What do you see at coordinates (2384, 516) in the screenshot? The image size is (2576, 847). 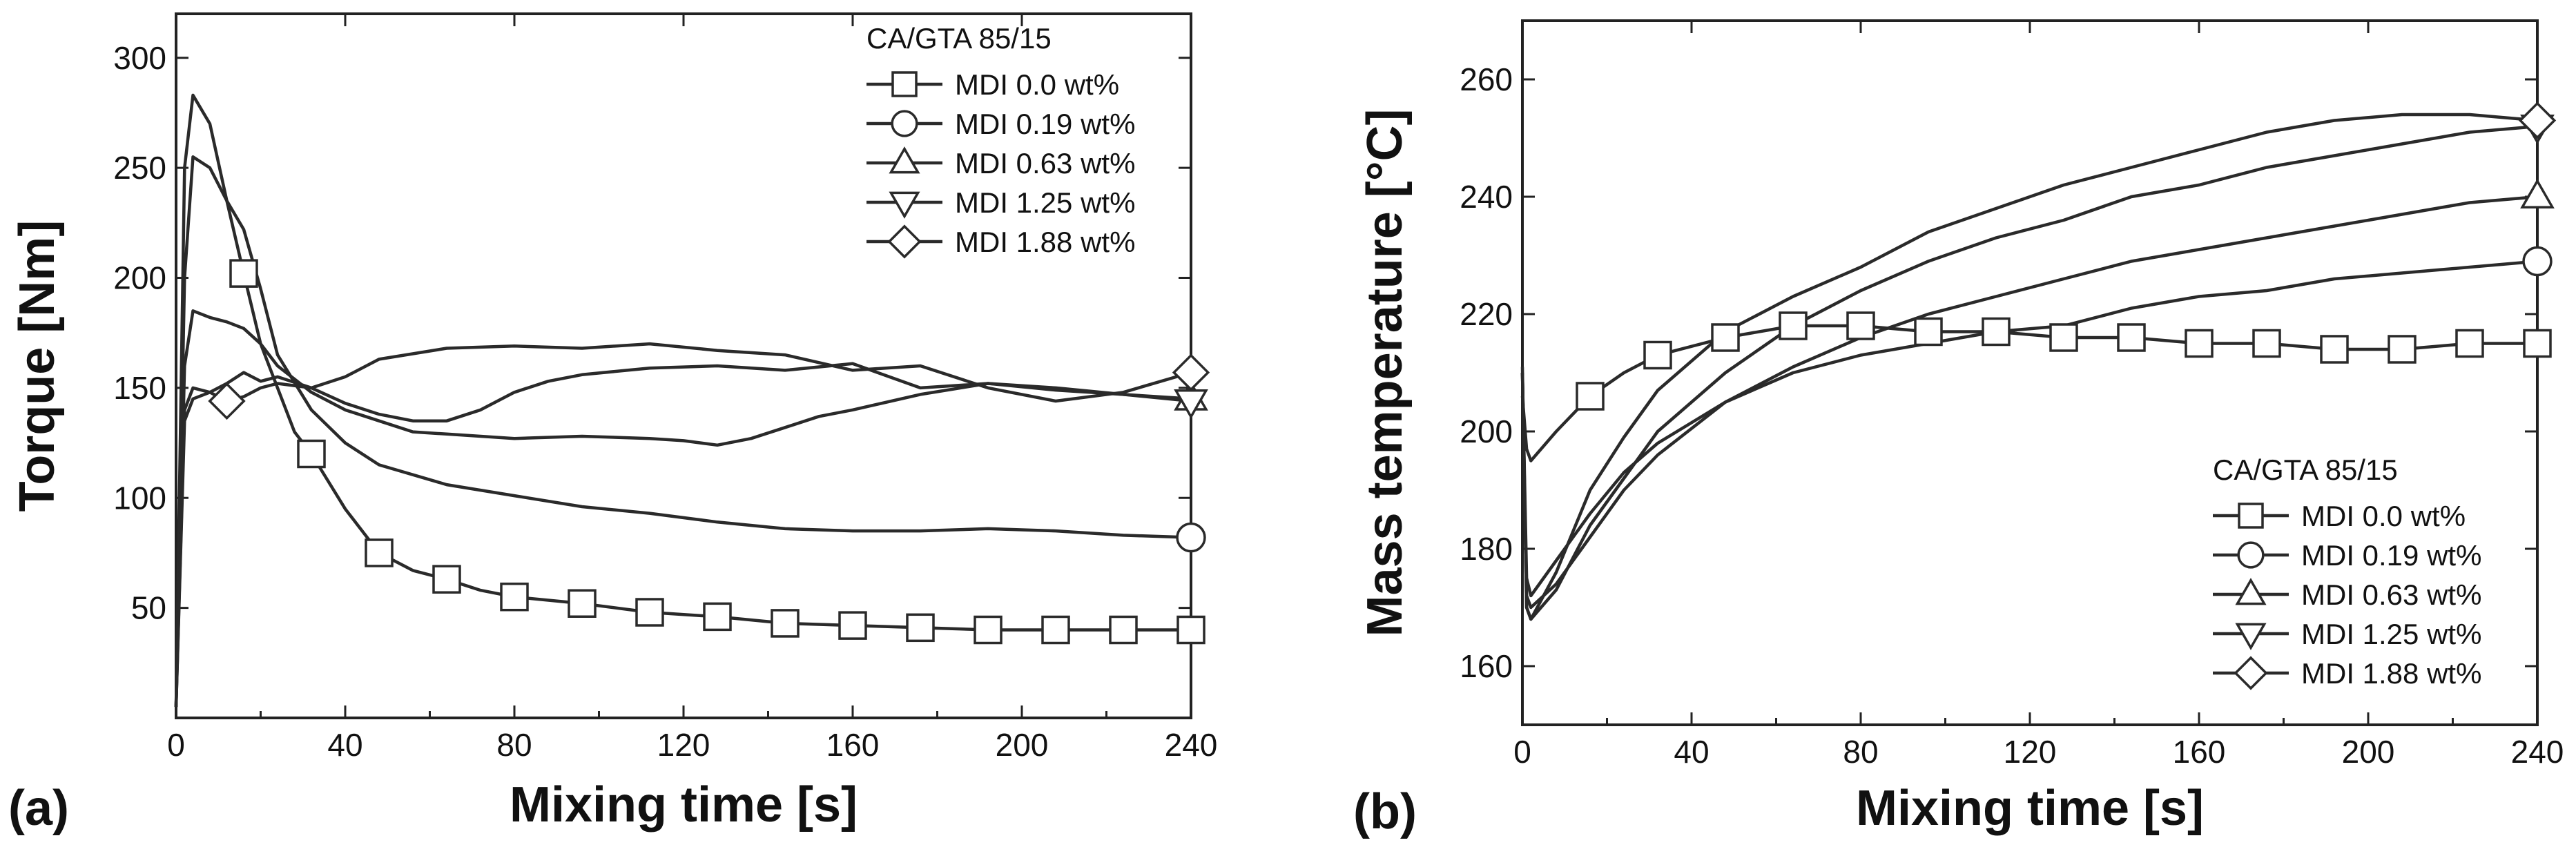 I see `legend-label-b-0: MDI 0.0 wt%` at bounding box center [2384, 516].